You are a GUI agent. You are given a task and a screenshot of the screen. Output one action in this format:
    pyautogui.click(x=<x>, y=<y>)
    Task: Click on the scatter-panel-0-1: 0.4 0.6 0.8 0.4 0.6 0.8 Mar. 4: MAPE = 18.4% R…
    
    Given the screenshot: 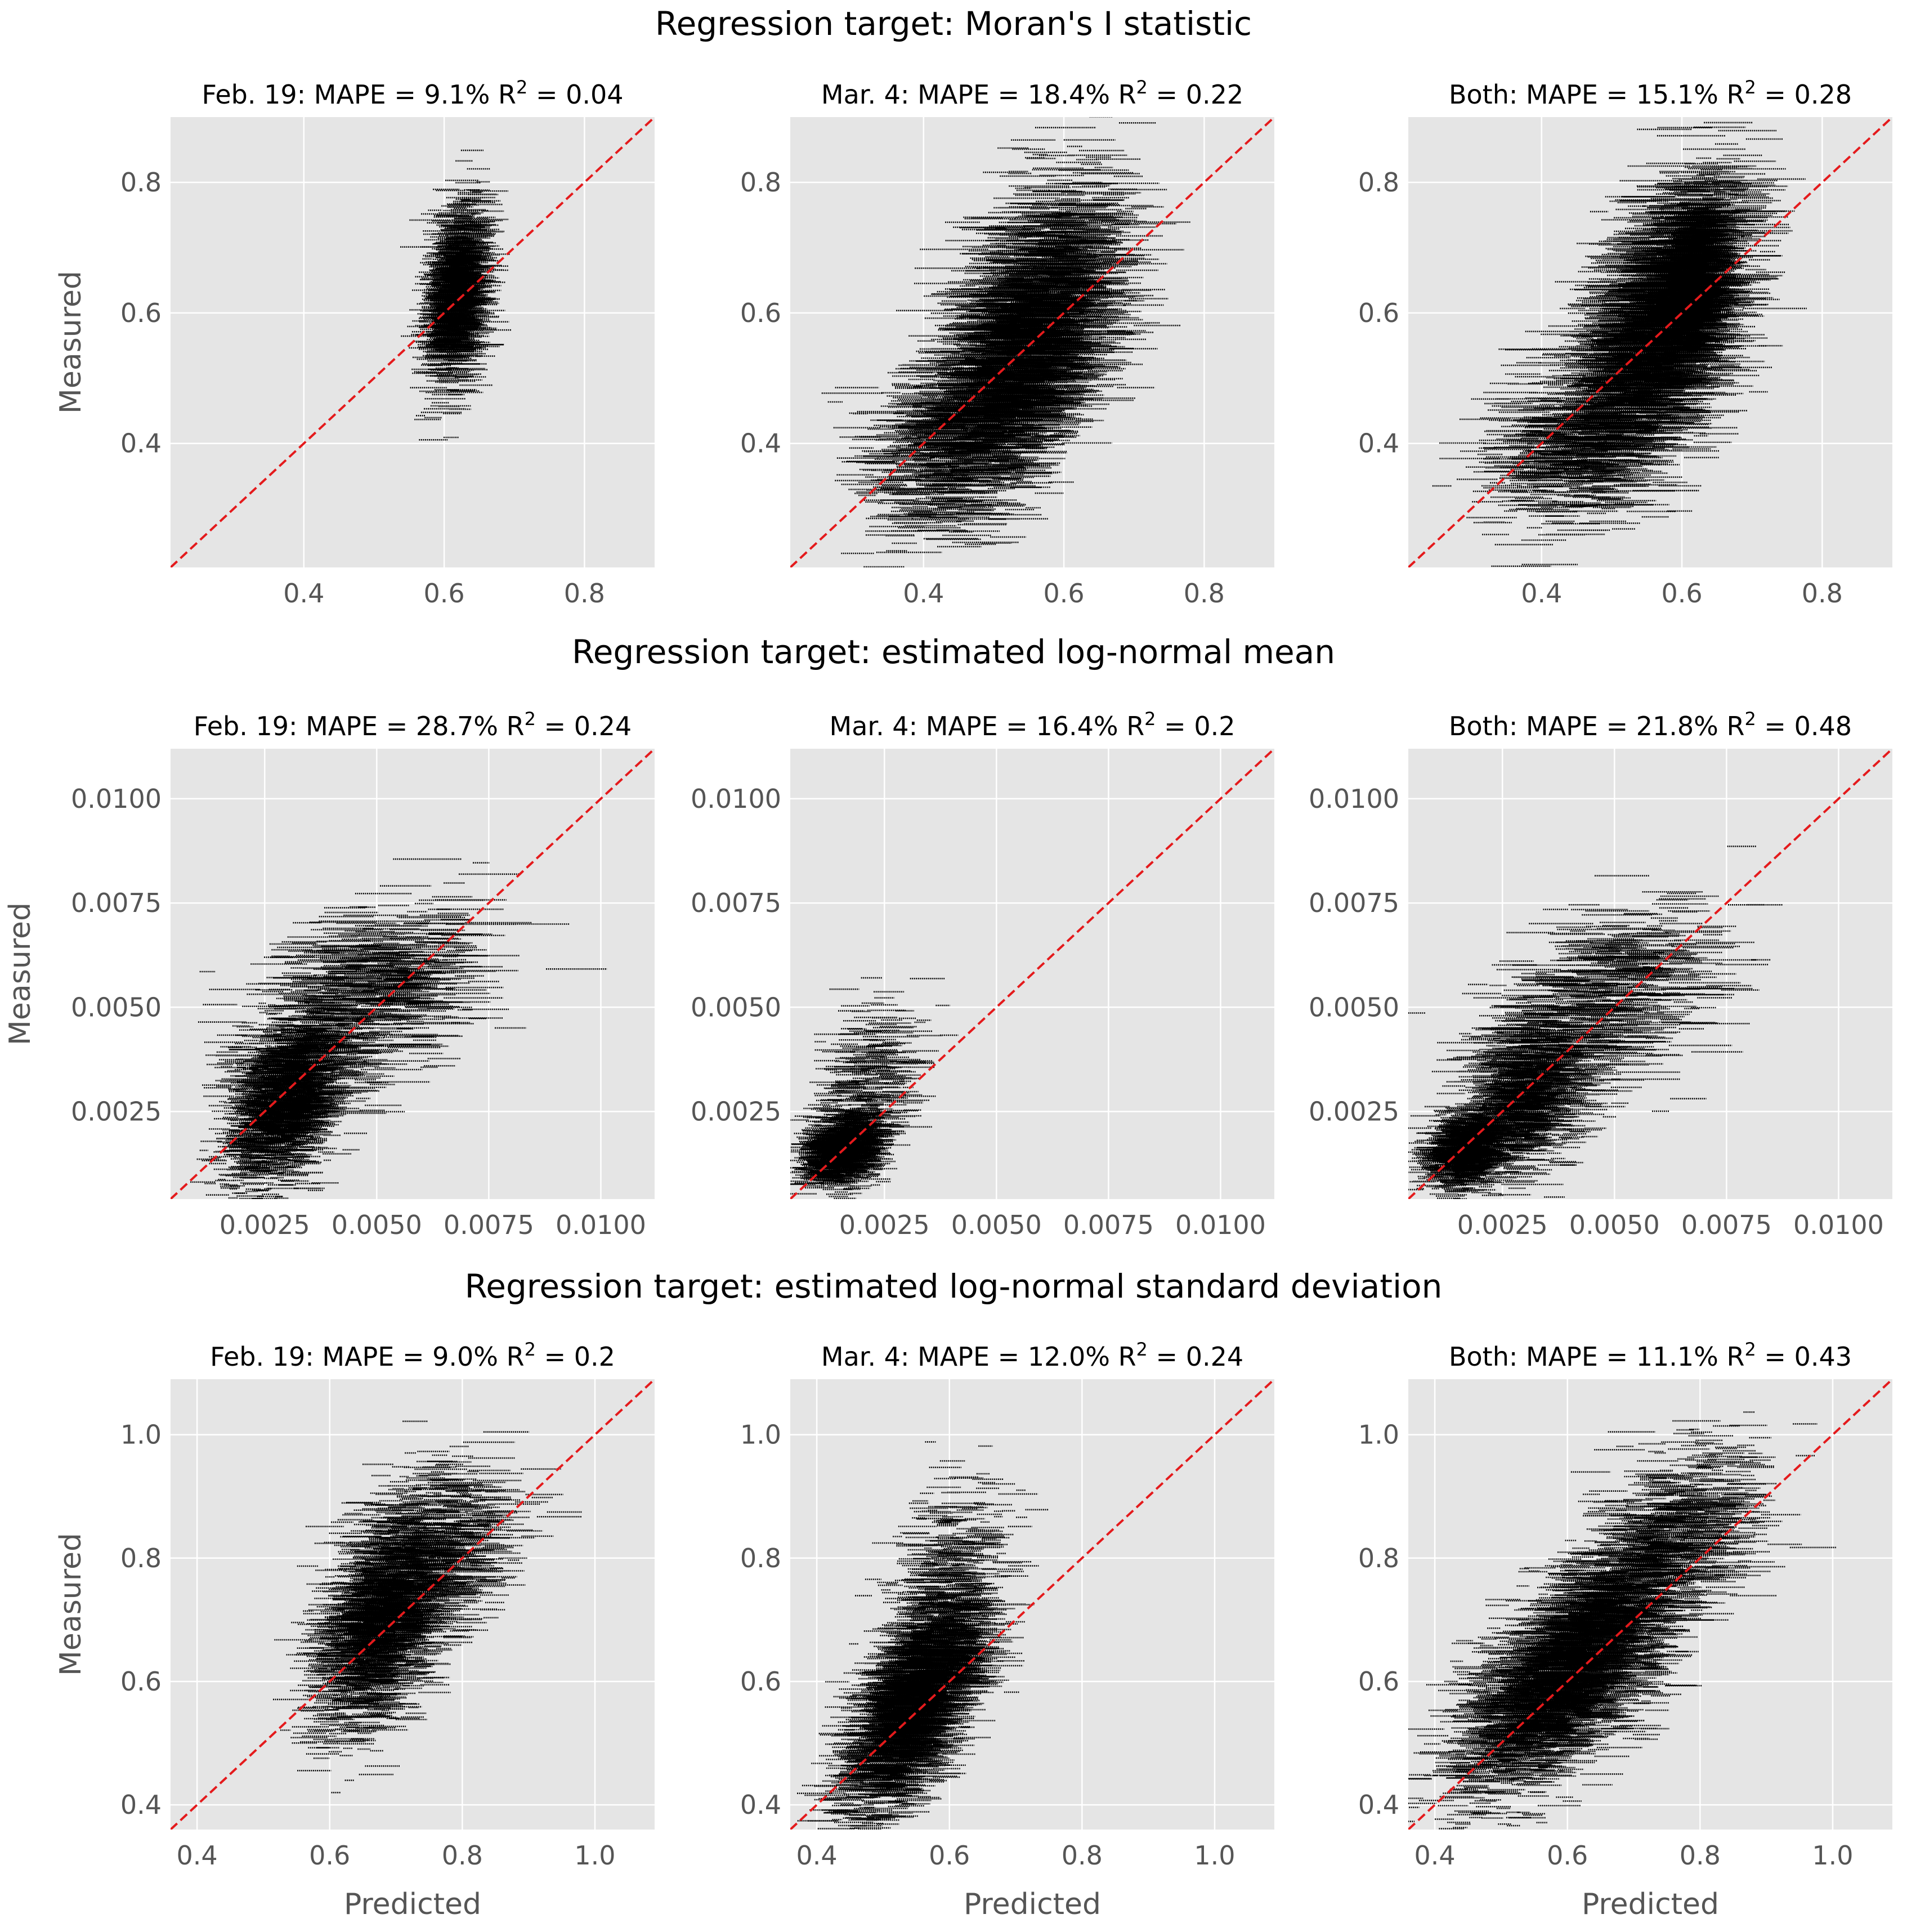 What is the action you would take?
    pyautogui.click(x=1007, y=343)
    